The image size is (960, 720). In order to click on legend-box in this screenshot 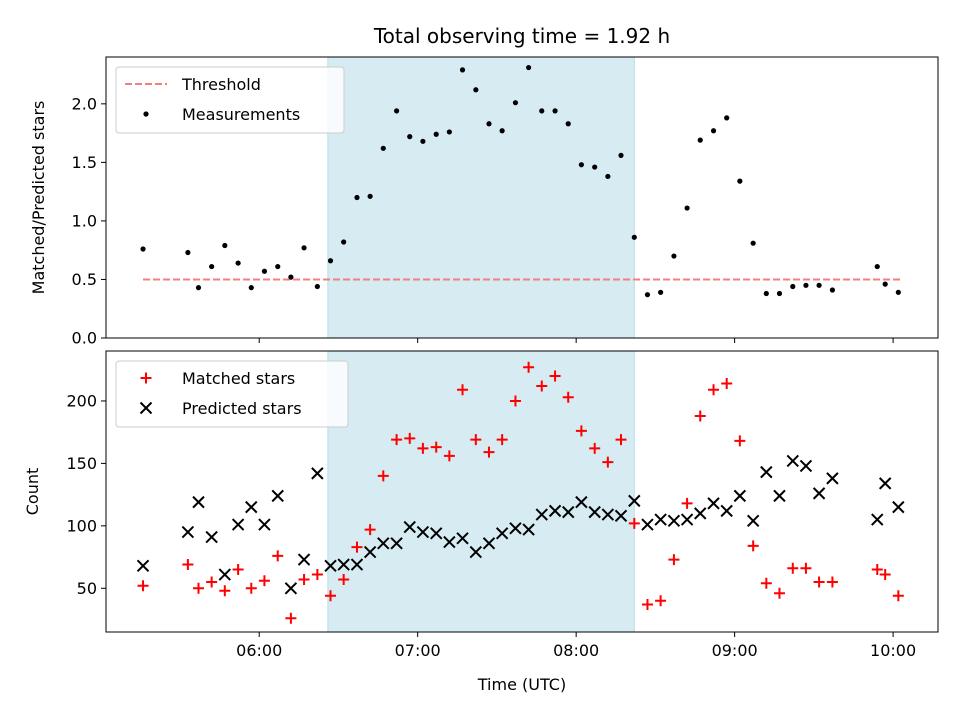, I will do `click(230, 100)`.